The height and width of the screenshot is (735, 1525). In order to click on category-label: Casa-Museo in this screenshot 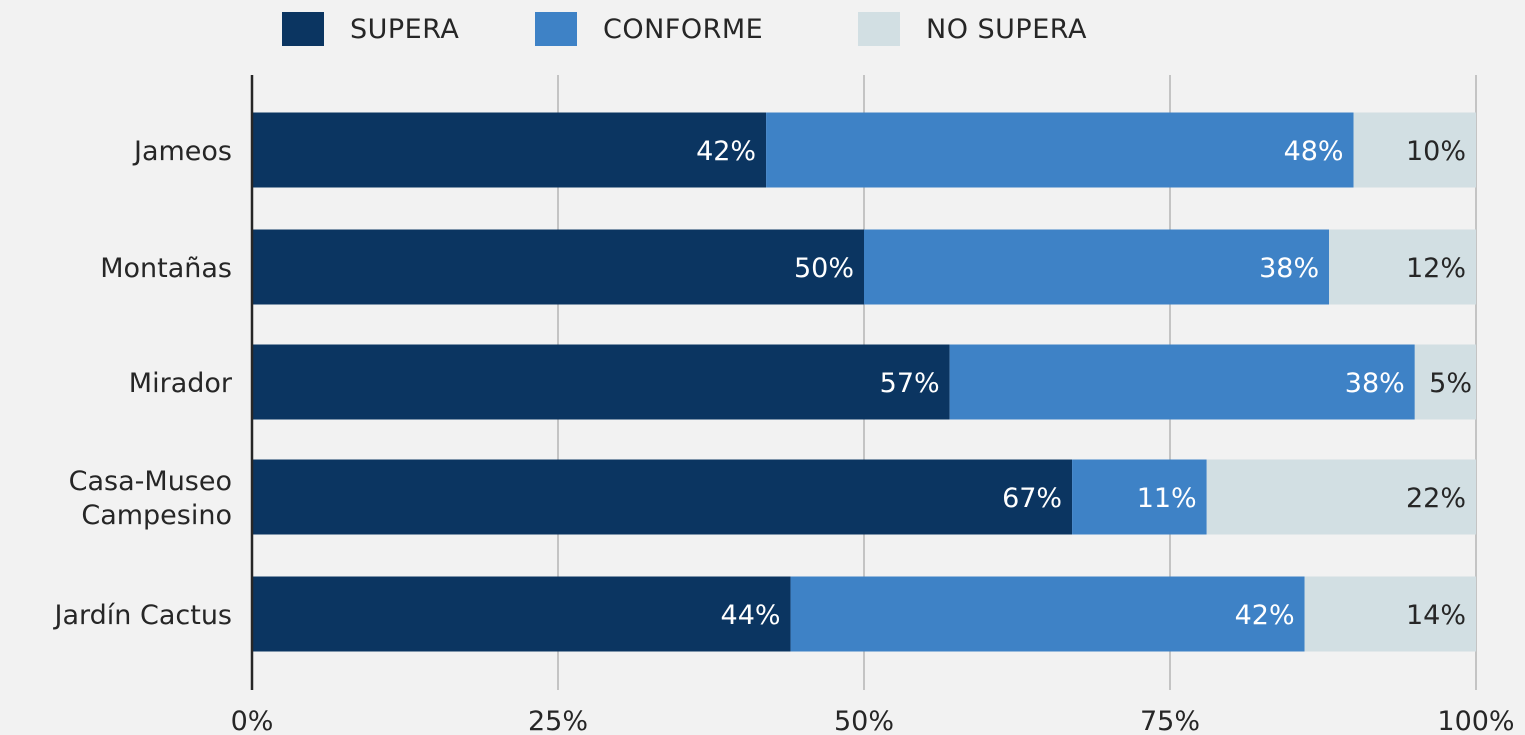, I will do `click(150, 481)`.